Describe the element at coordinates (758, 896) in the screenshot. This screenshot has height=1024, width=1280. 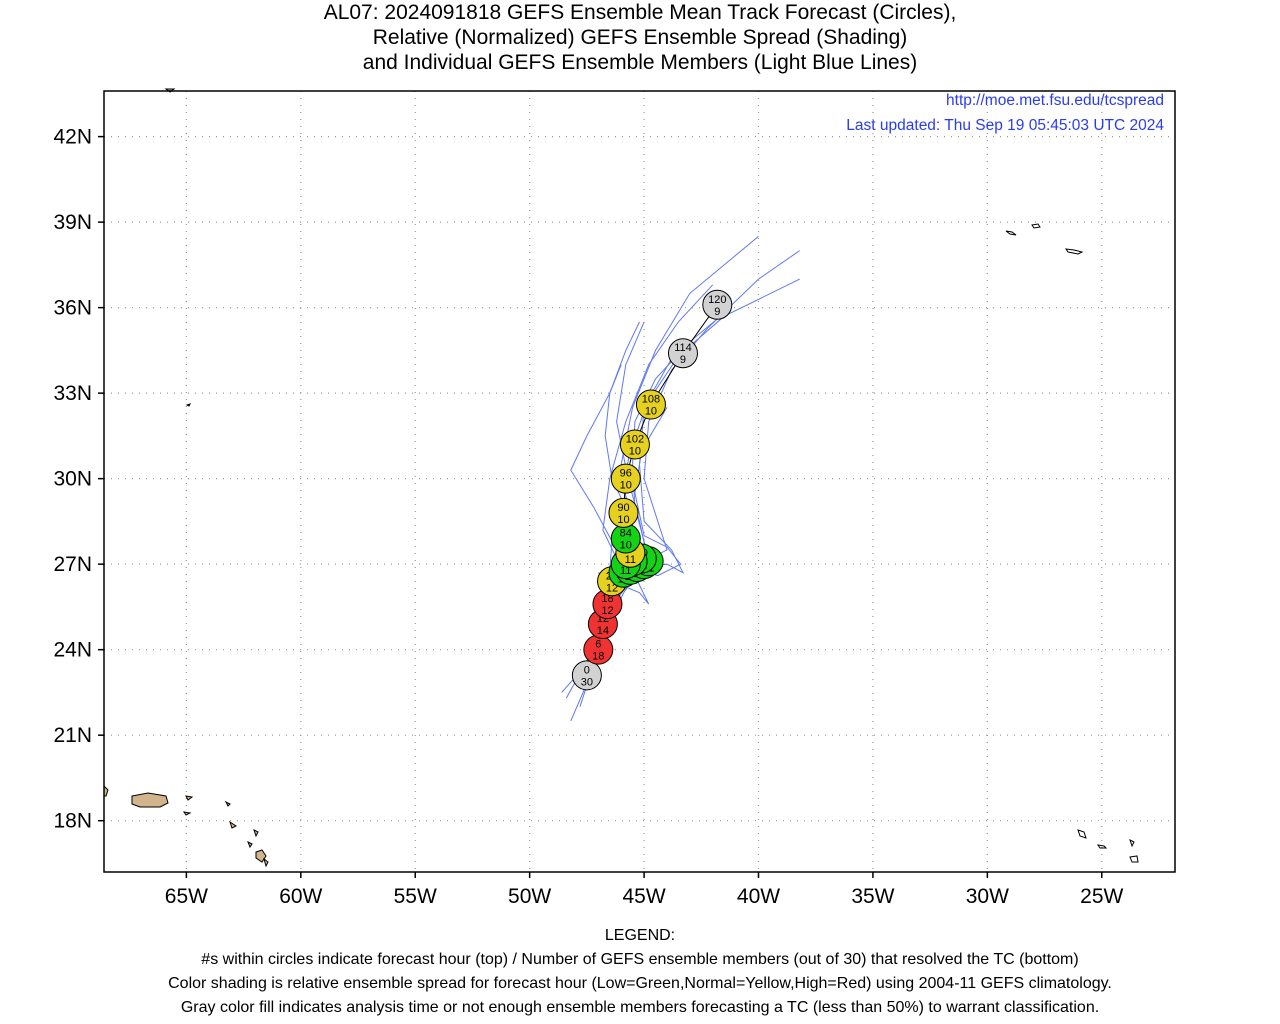
I see `lon-tick-label: 40W` at that location.